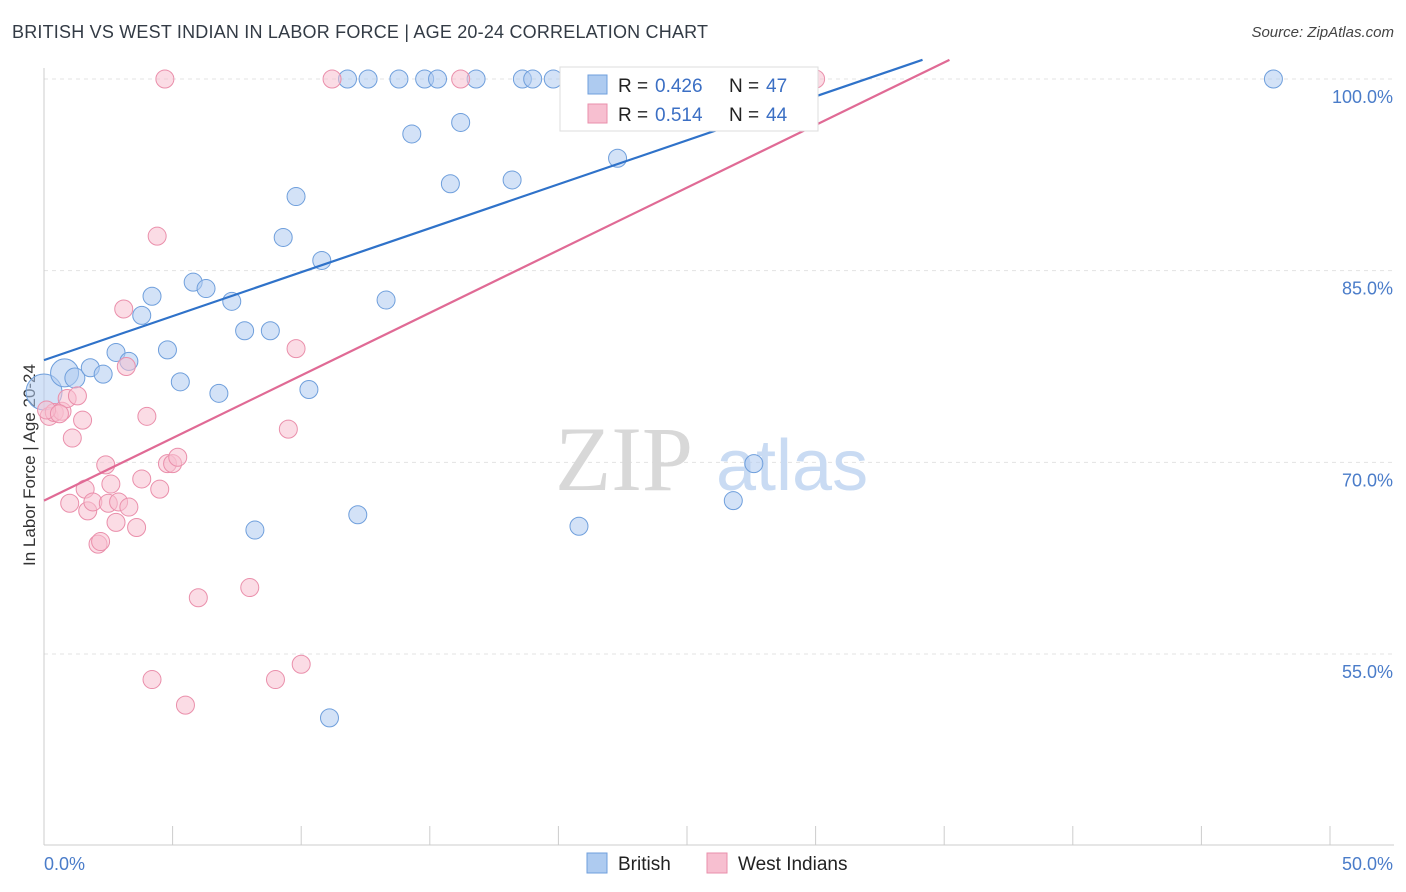 This screenshot has width=1406, height=892. I want to click on x-tick-label-min: 0.0%, so click(64, 864).